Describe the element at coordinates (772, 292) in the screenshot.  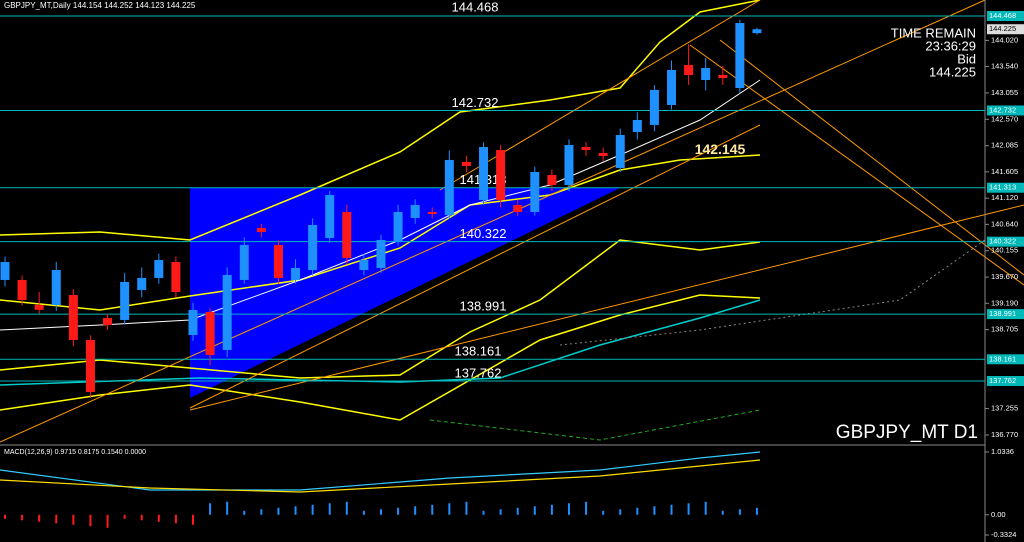
I see `cloud-edge` at that location.